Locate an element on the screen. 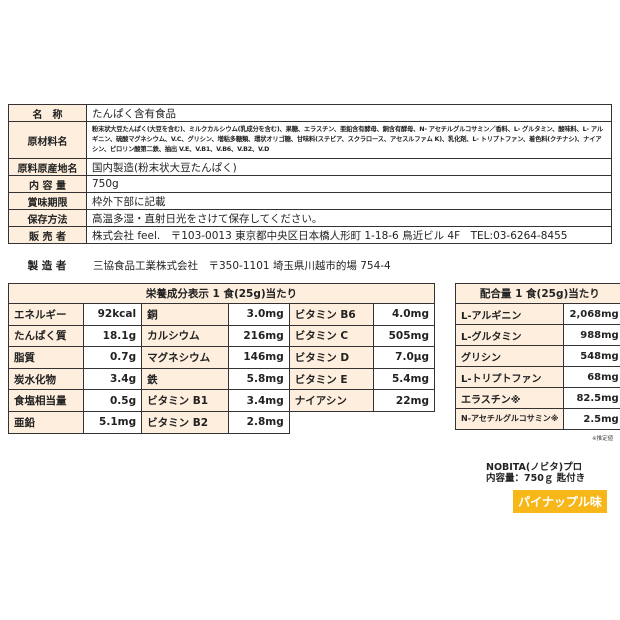 This screenshot has height=620, width=620. nutrient-value: 5.1mg is located at coordinates (112, 422).